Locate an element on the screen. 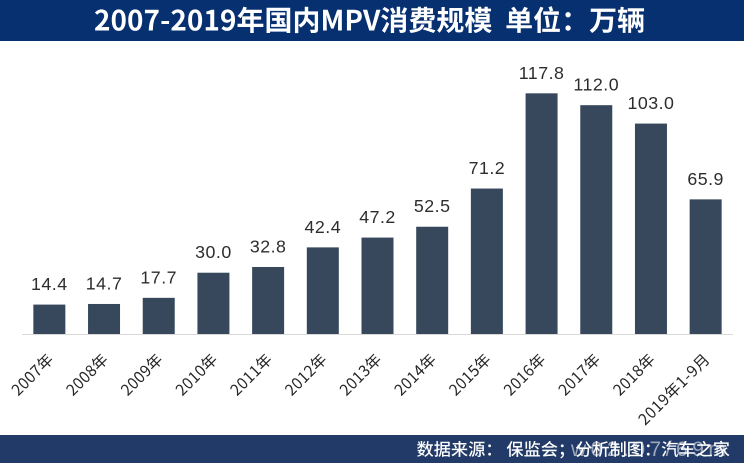 The height and width of the screenshot is (468, 744). svg-text: 52.5 is located at coordinates (432, 206).